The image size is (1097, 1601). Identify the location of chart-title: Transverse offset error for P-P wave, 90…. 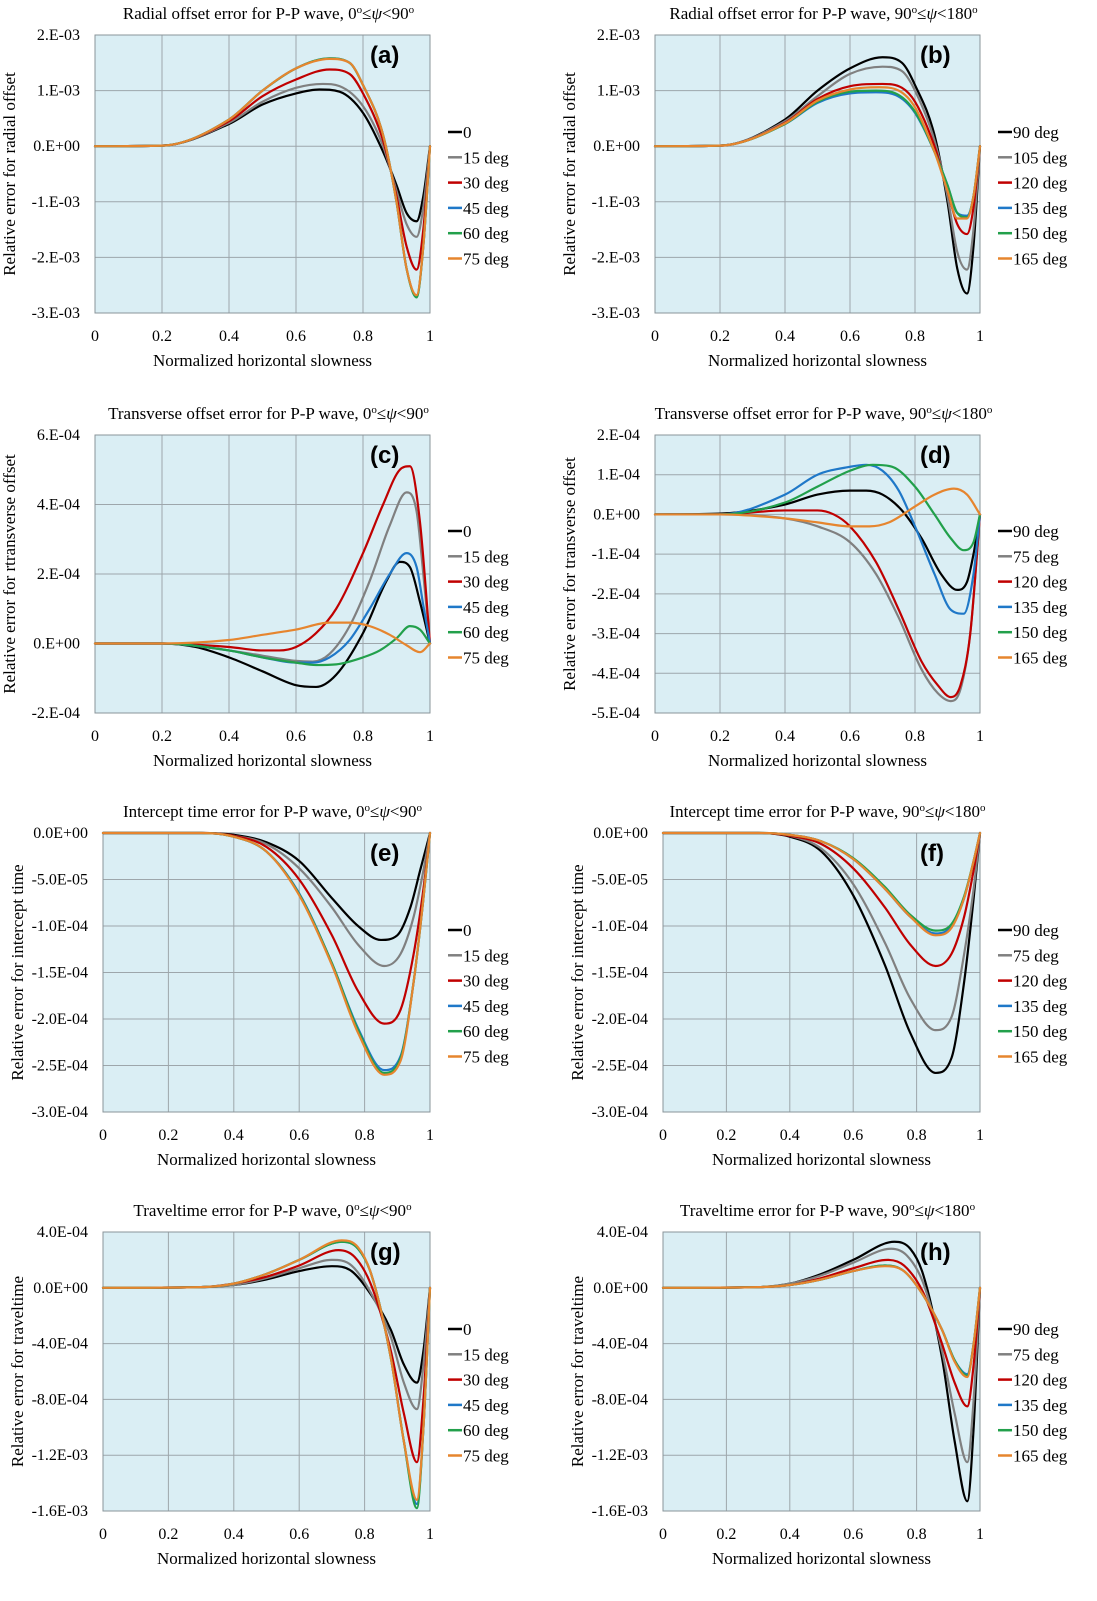
(824, 413).